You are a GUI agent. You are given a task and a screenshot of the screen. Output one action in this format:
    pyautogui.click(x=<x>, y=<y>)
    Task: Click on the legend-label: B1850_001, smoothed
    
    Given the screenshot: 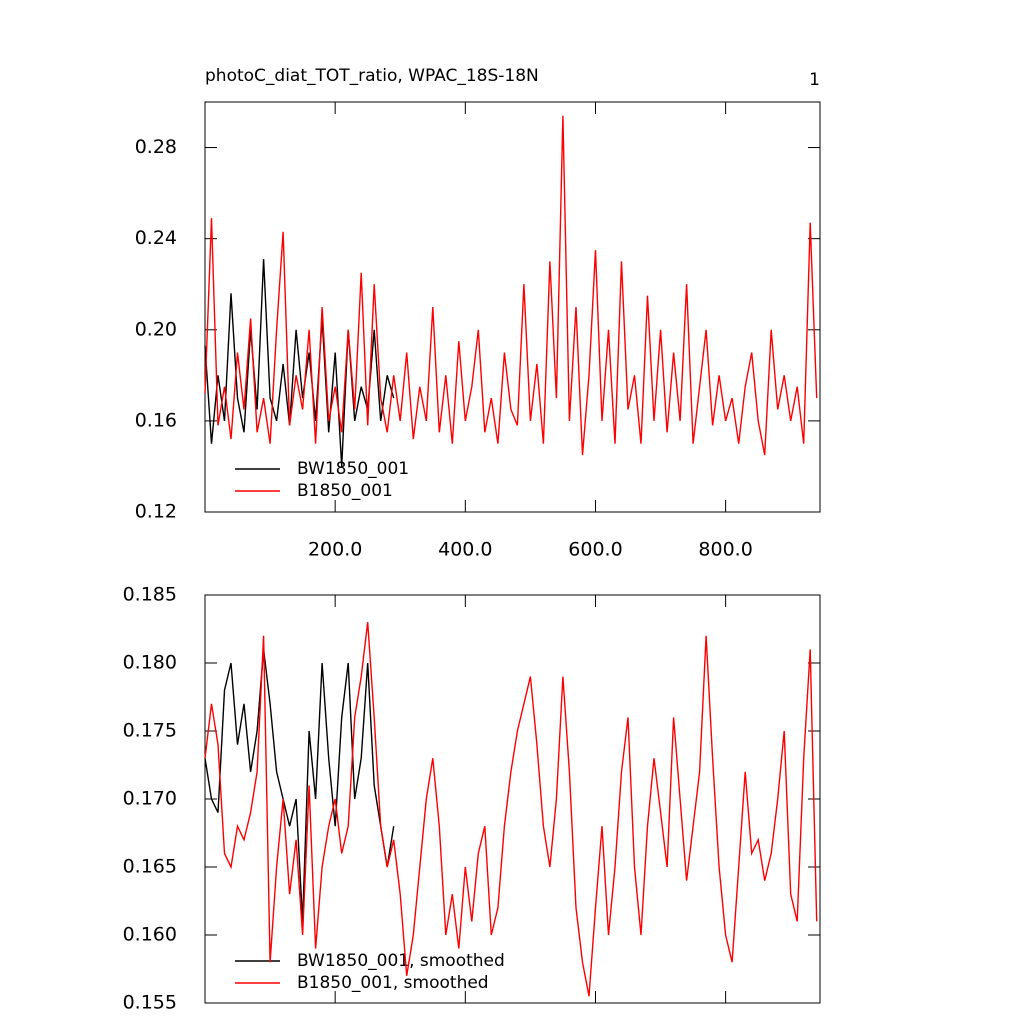 What is the action you would take?
    pyautogui.click(x=393, y=983)
    